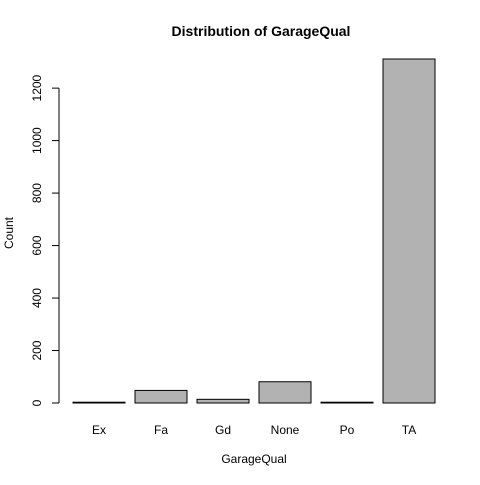 This screenshot has height=485, width=480. What do you see at coordinates (37, 140) in the screenshot?
I see `y-tick-label: 1000` at bounding box center [37, 140].